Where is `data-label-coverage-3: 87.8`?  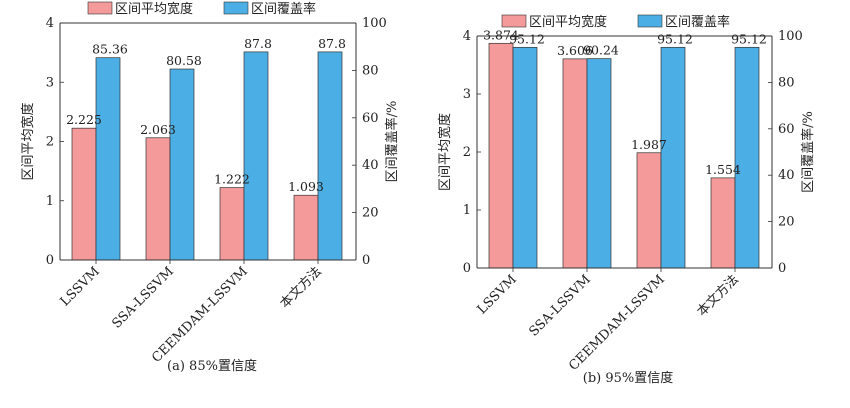
data-label-coverage-3: 87.8 is located at coordinates (332, 43).